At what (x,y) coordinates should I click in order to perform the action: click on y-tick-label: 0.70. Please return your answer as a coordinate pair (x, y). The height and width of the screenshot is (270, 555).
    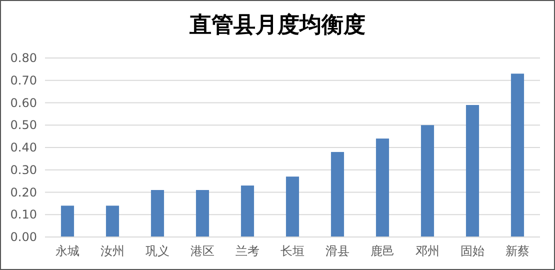
    Looking at the image, I should click on (23, 80).